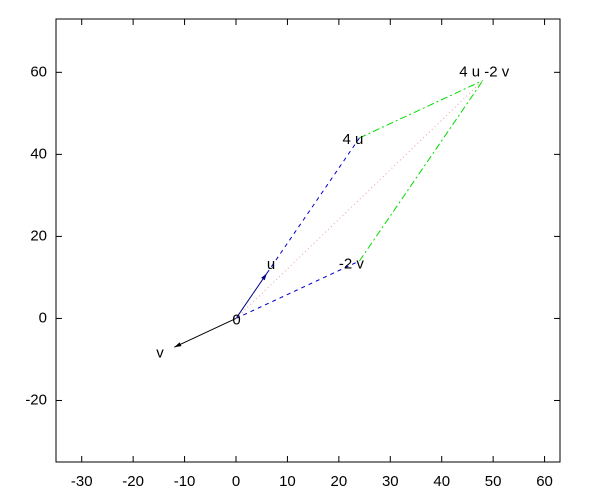 The width and height of the screenshot is (600, 500). I want to click on x-tick-label: 20, so click(339, 481).